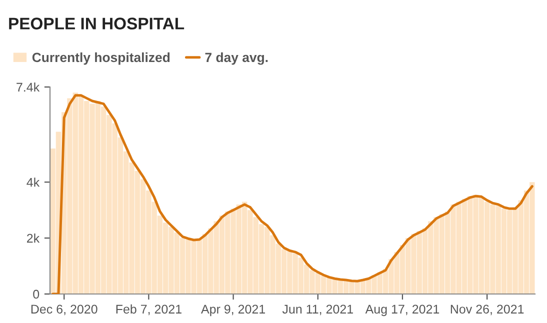 The width and height of the screenshot is (547, 323). I want to click on x-tick-label: Nov 26, 2021, so click(487, 310).